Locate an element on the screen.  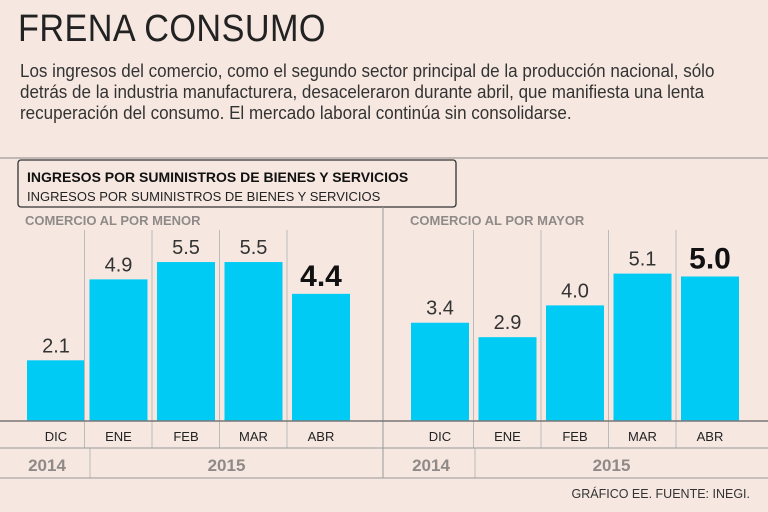
title-box is located at coordinates (237, 183).